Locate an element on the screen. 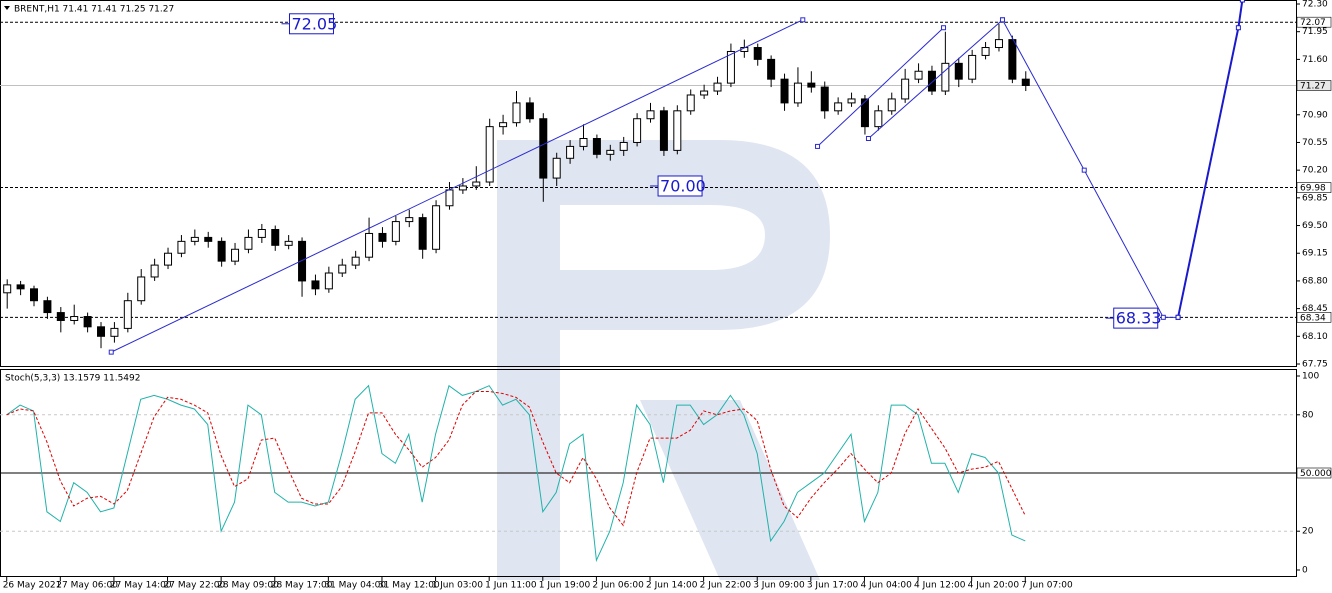 This screenshot has height=593, width=1332. y-tick-label: 67.75 is located at coordinates (1315, 365).